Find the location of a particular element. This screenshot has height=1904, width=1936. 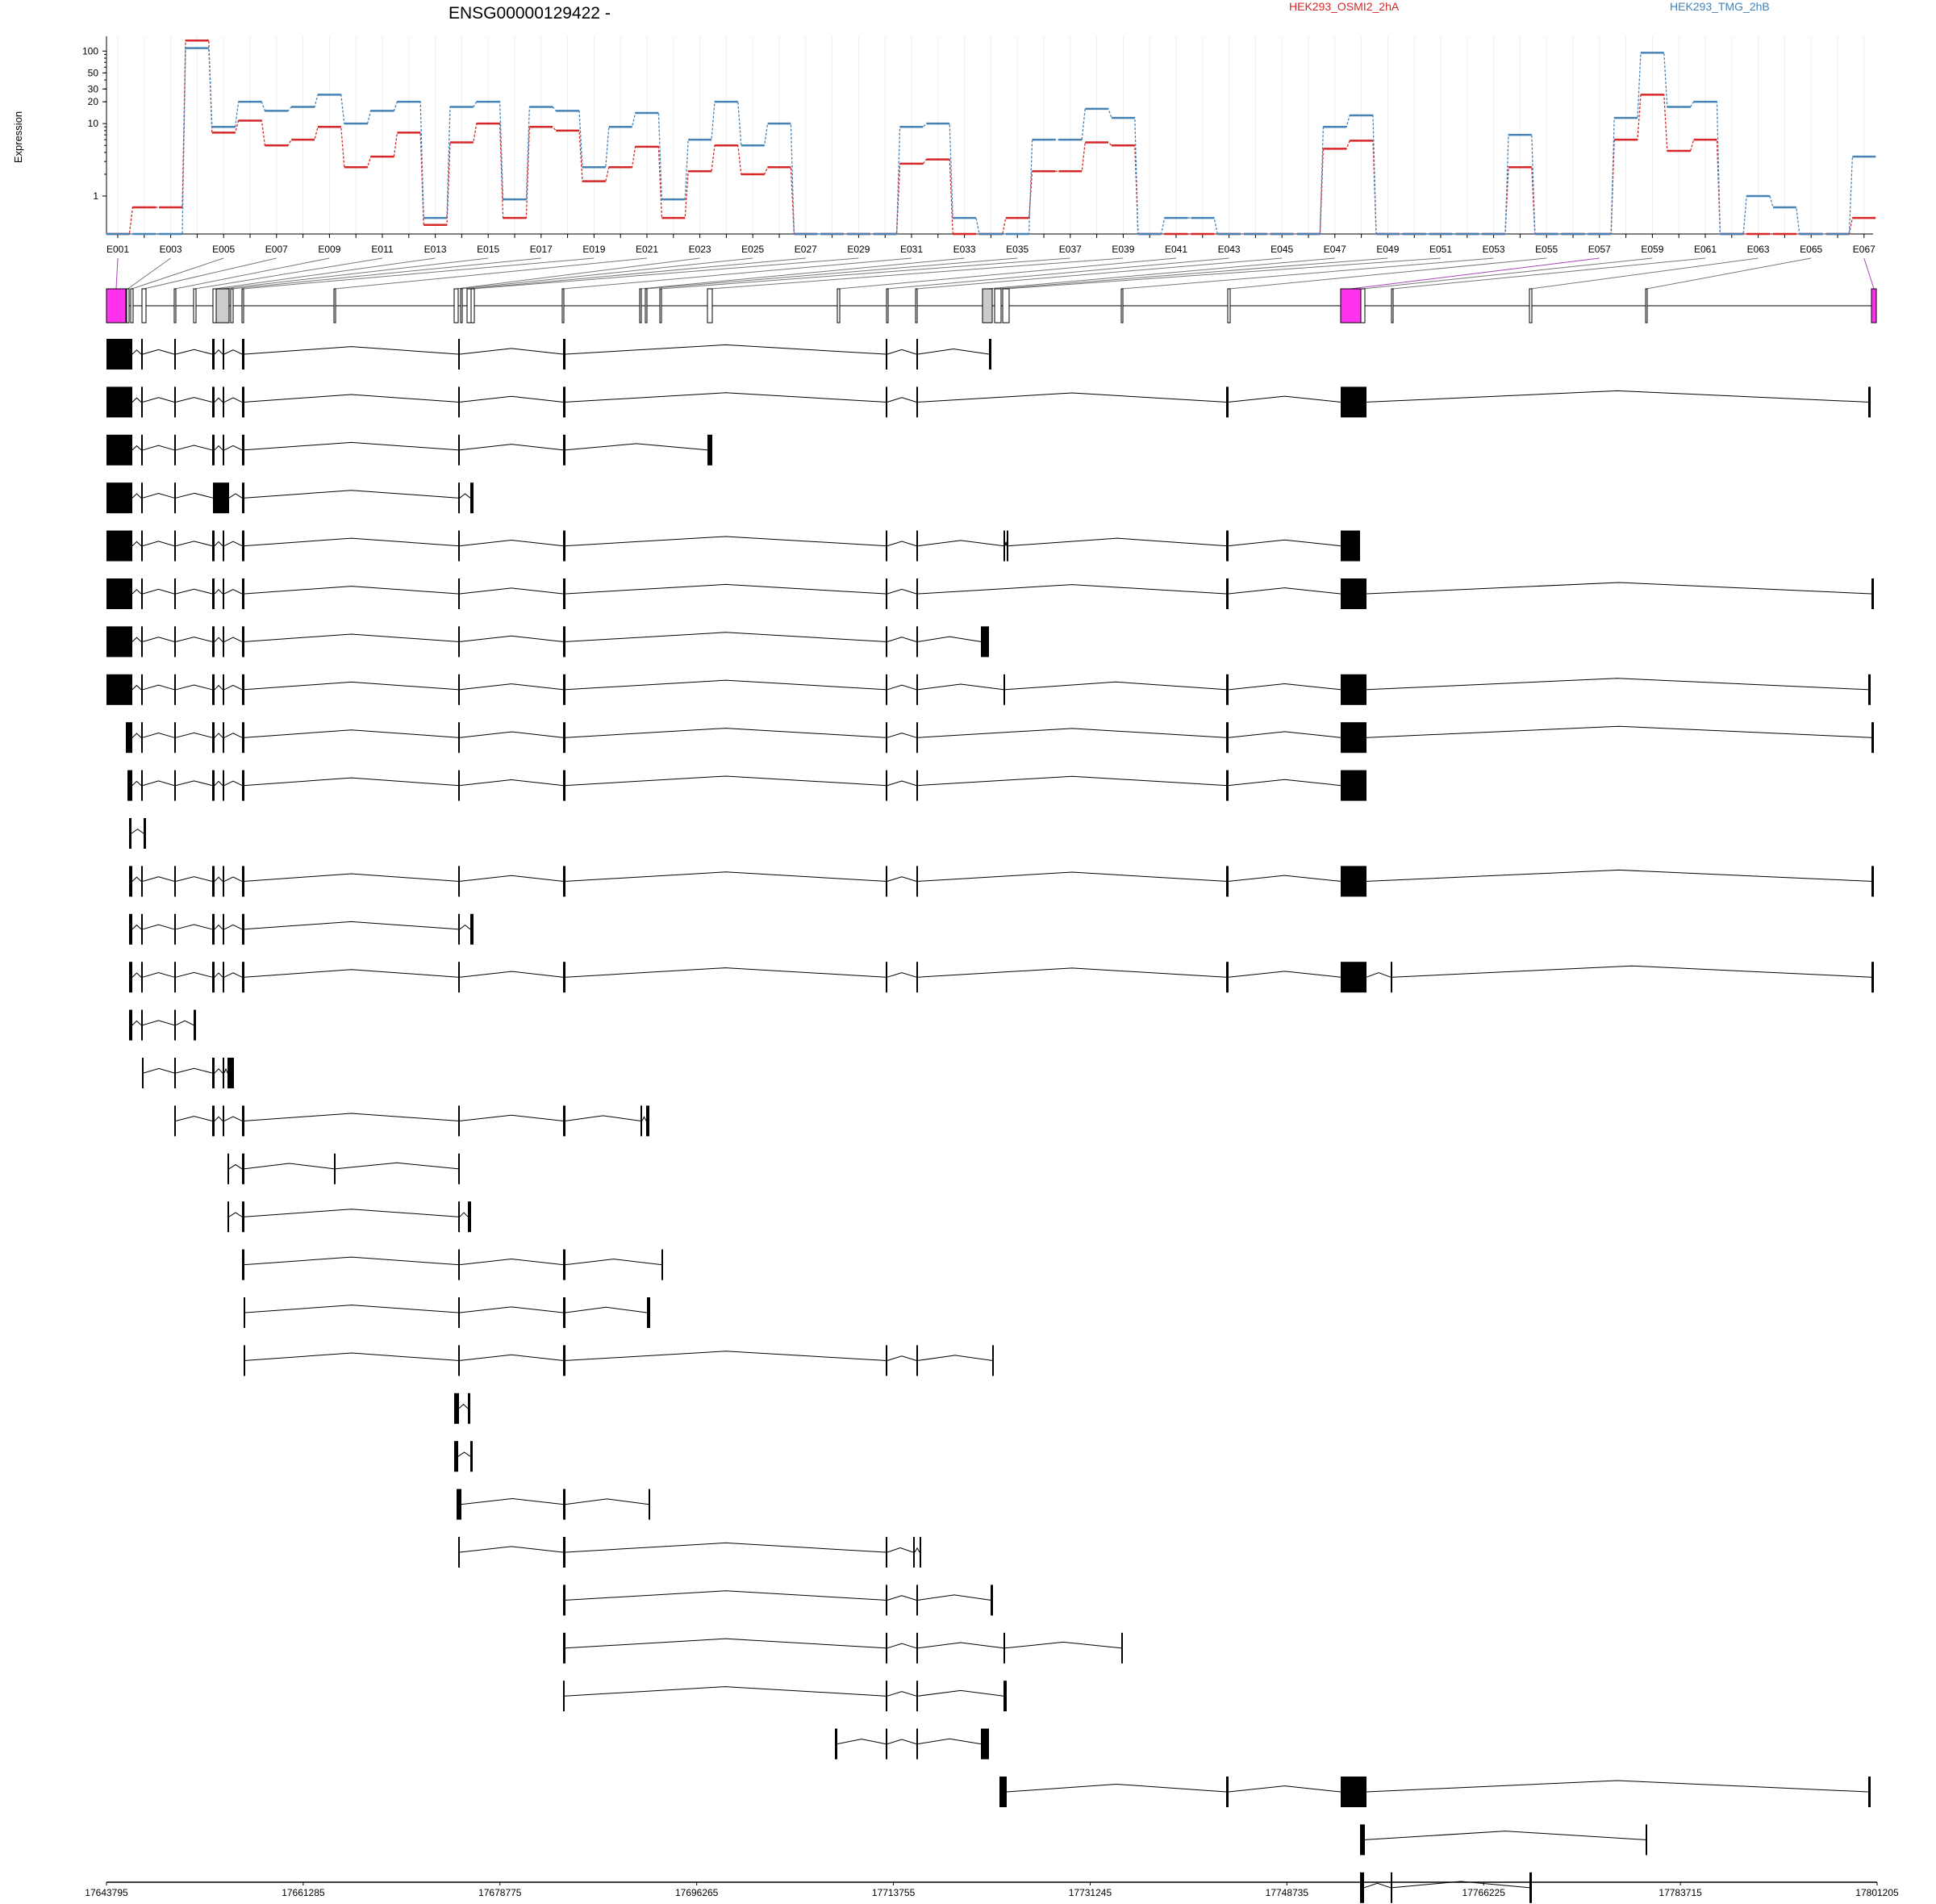

x-tick-label: E067 is located at coordinates (1864, 250).